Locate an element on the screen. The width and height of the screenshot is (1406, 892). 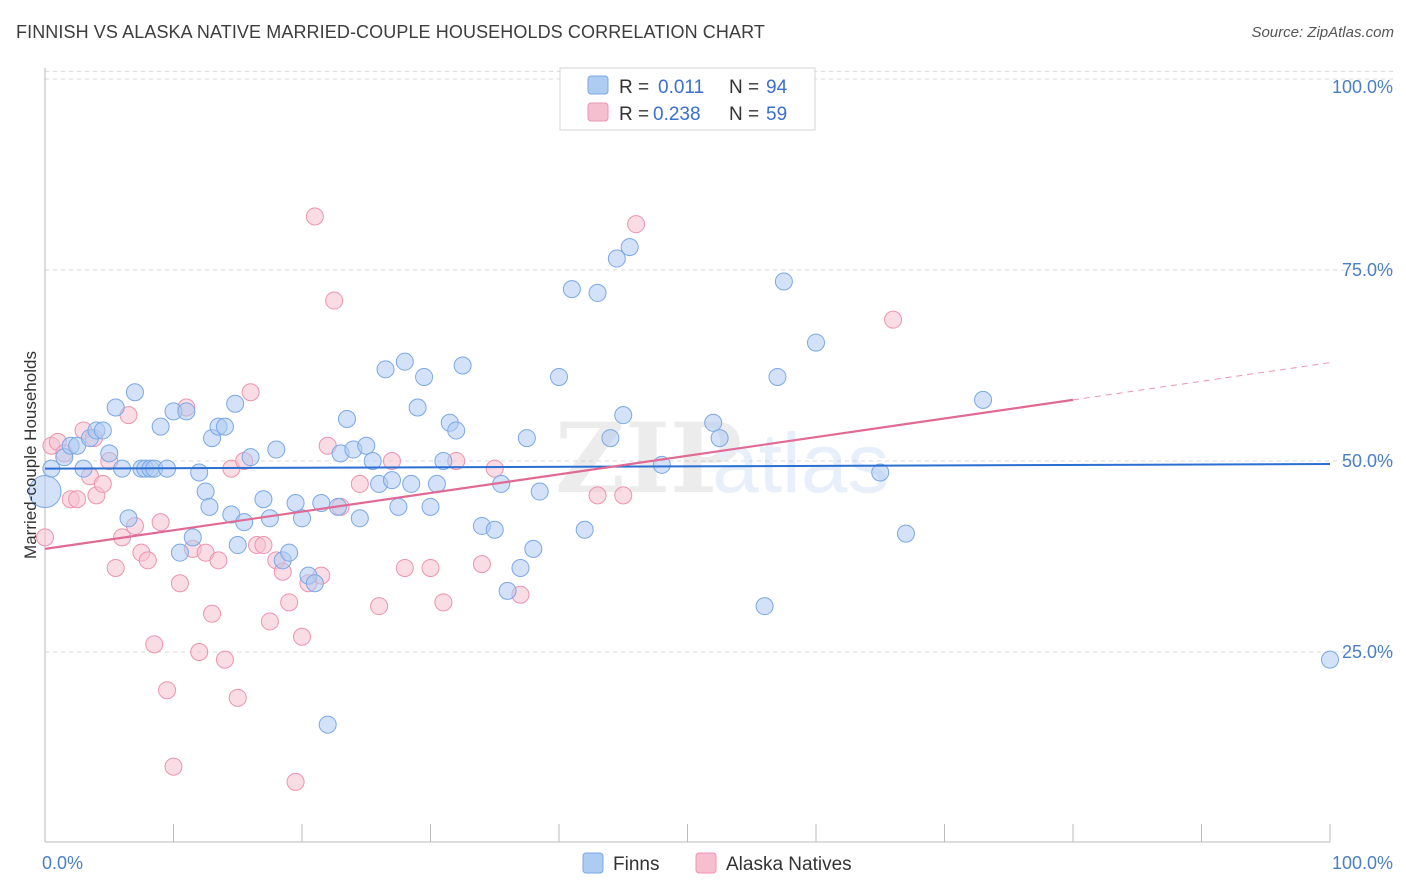
legend-n-value-alaska-natives: 59 is located at coordinates (776, 114).